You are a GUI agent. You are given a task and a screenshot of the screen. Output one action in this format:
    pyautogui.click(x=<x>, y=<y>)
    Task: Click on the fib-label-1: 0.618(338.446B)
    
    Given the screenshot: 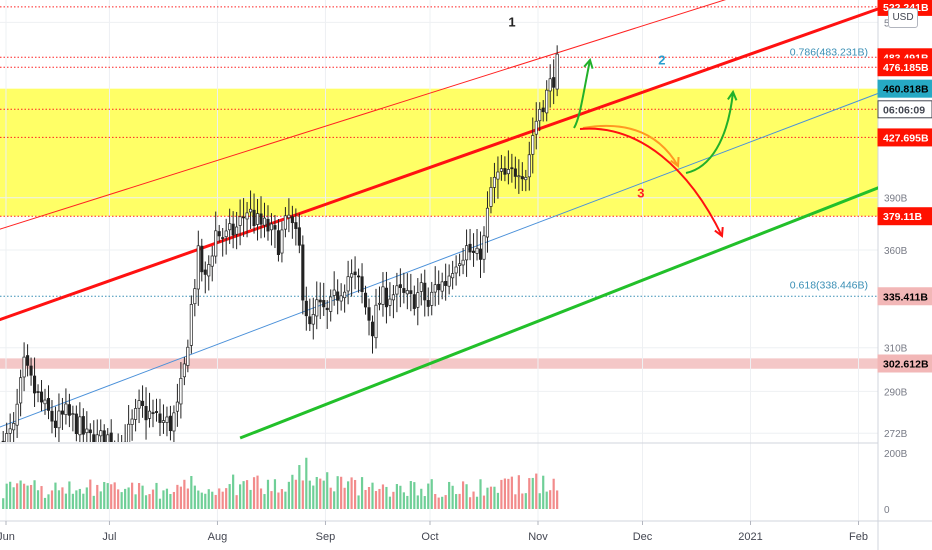 What is the action you would take?
    pyautogui.click(x=829, y=285)
    